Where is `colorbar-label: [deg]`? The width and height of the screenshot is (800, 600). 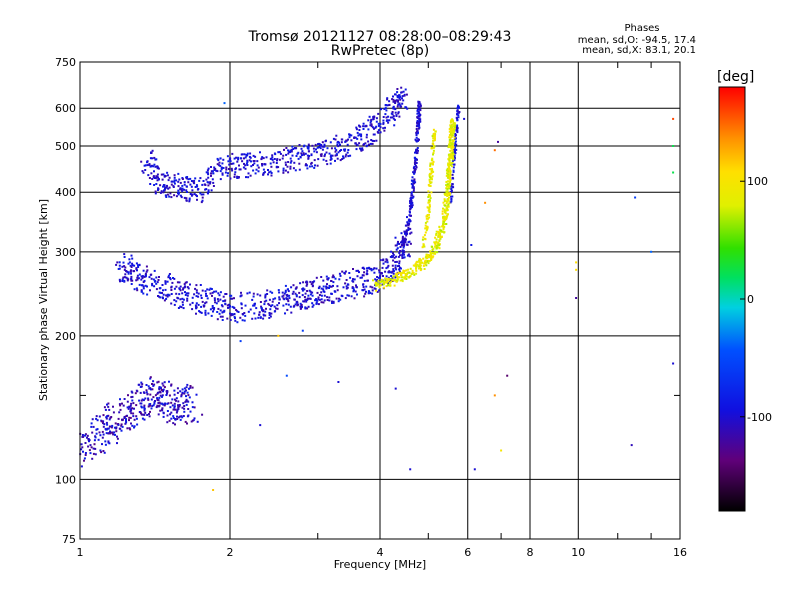
colorbar-label: [deg] is located at coordinates (735, 77).